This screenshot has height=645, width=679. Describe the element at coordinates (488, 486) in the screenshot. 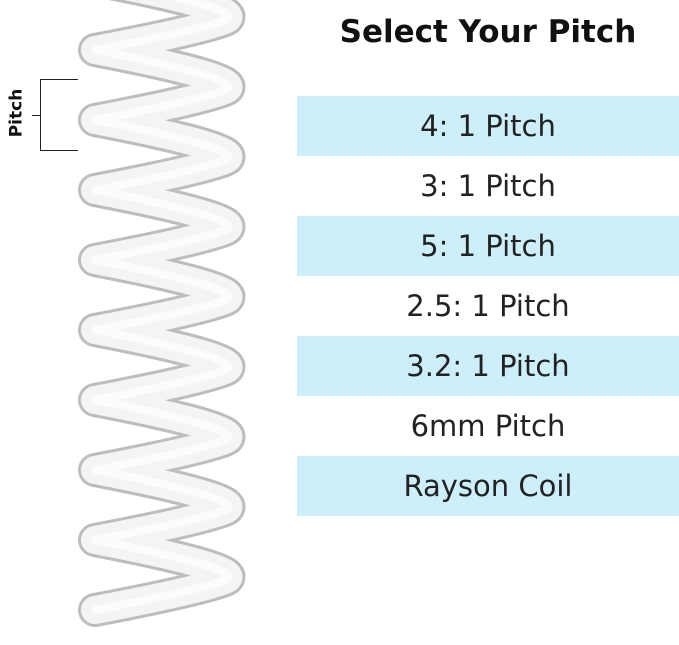

I see `pitch-option: Rayson Coil` at that location.